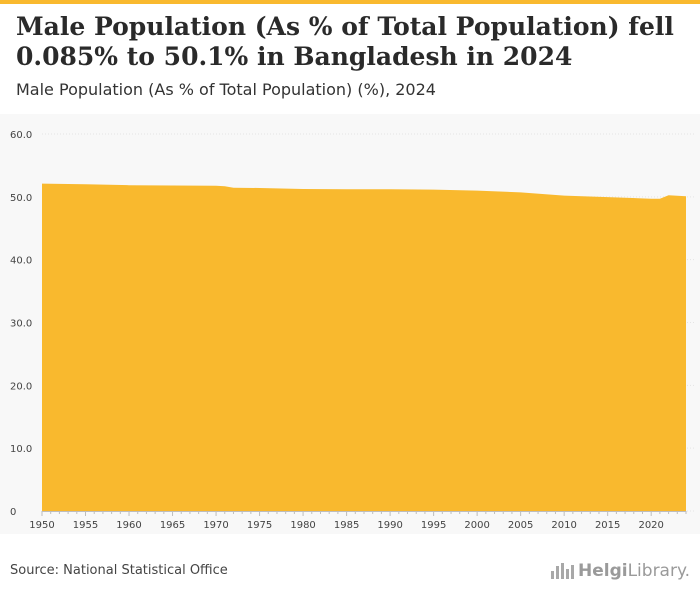 The height and width of the screenshot is (596, 700). I want to click on x-tick-label: 1980, so click(302, 525).